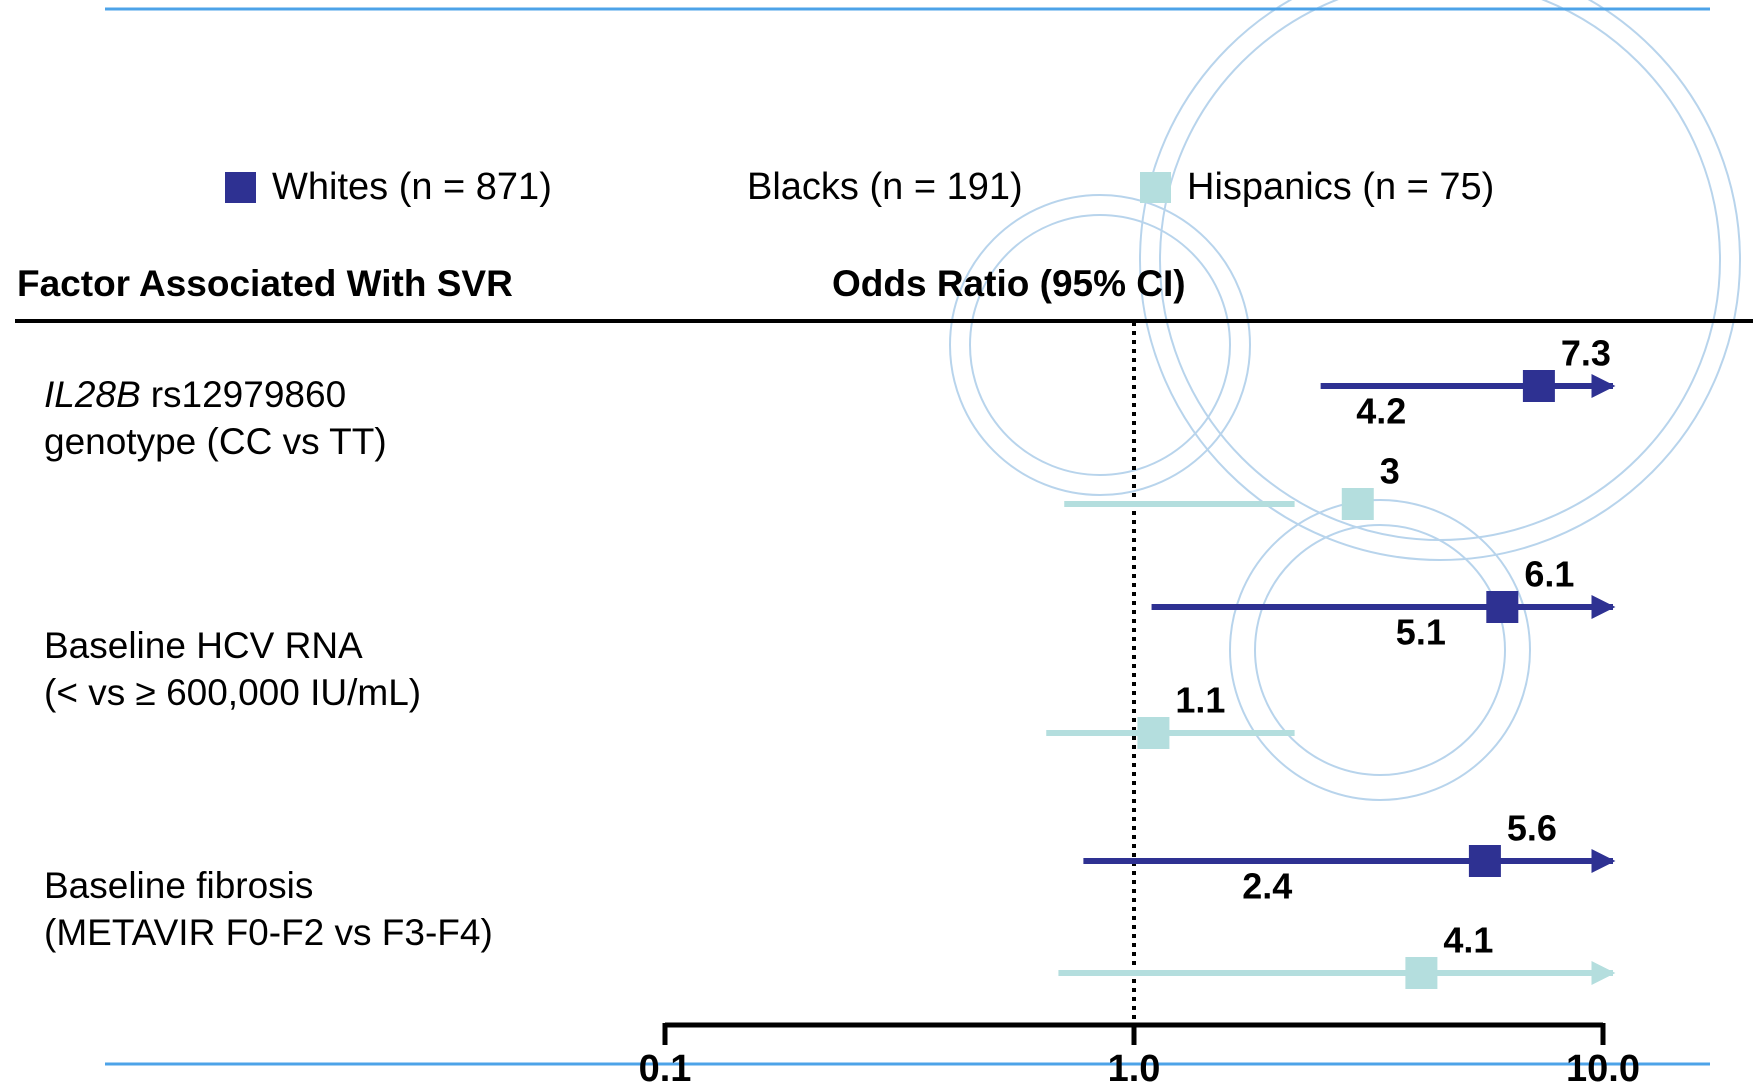  I want to click on header-right: Odds Ratio (95% CI), so click(1009, 283).